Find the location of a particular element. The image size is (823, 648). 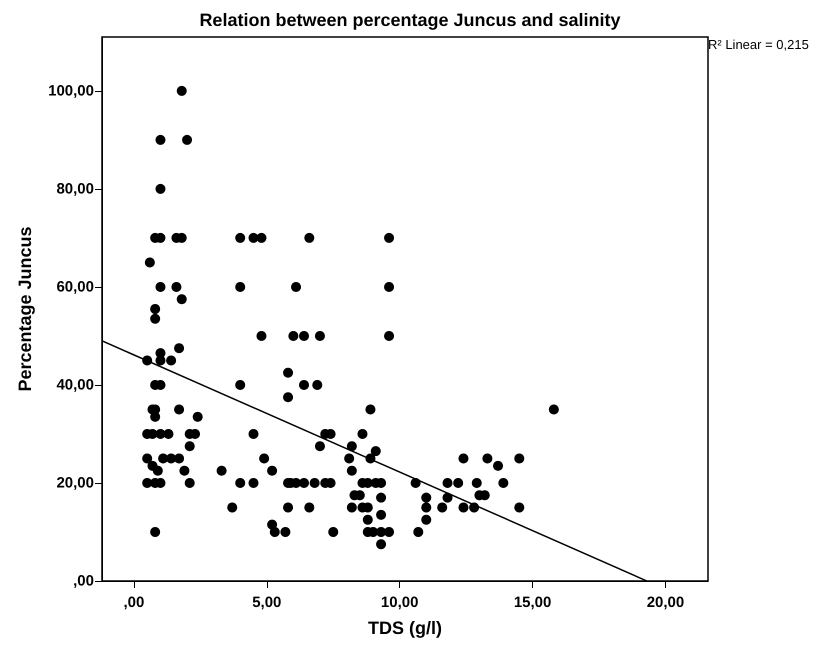

x-tick-label: 5,00 is located at coordinates (267, 602).